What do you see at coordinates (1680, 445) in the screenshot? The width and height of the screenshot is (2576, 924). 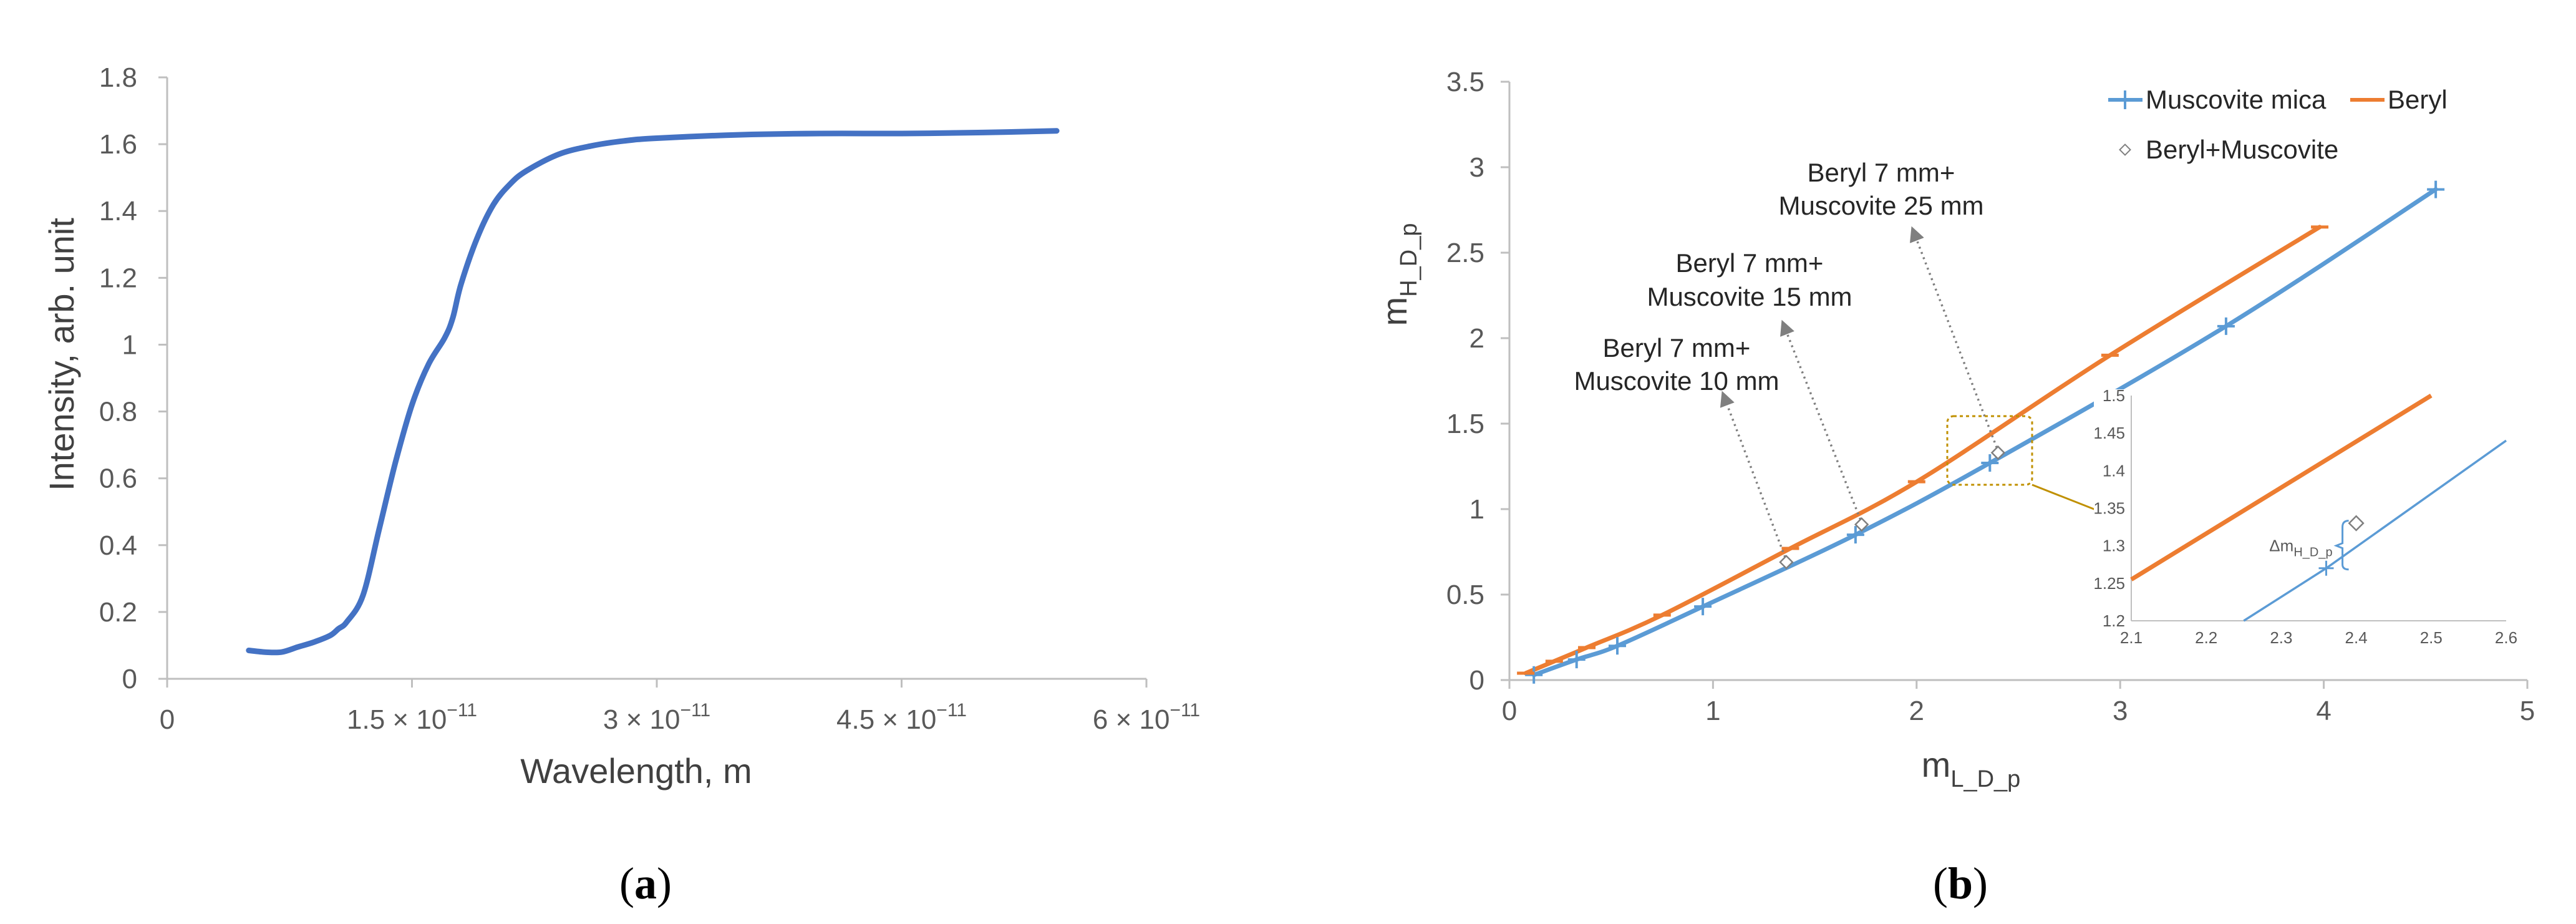 I see `annotation-1: Beryl 7 mm+ Muscovite 10 mm` at bounding box center [1680, 445].